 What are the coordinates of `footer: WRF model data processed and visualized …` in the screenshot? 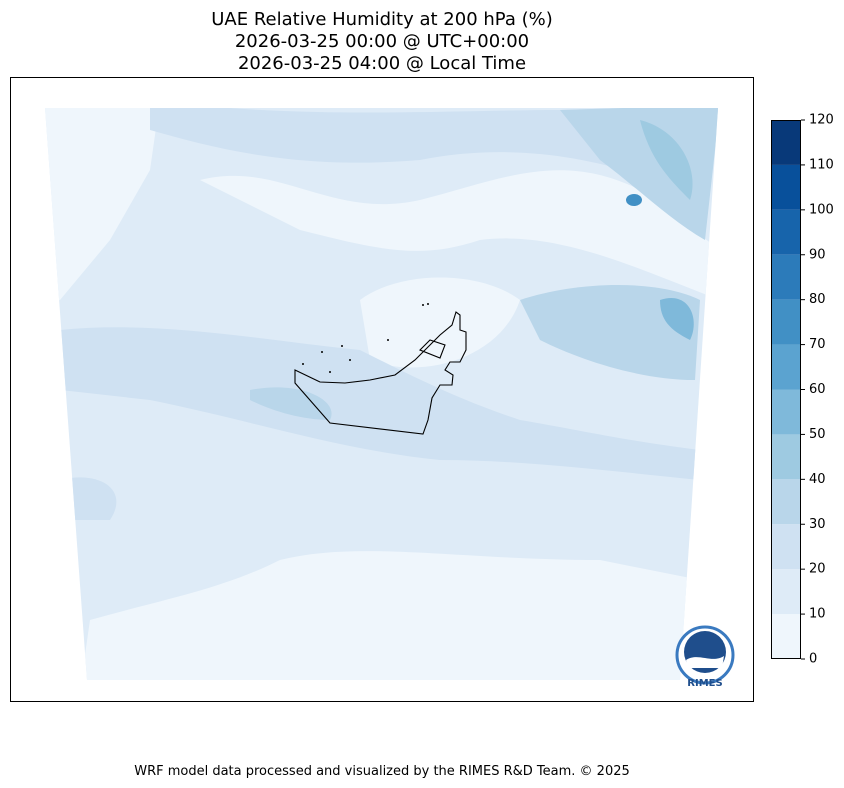 It's located at (382, 771).